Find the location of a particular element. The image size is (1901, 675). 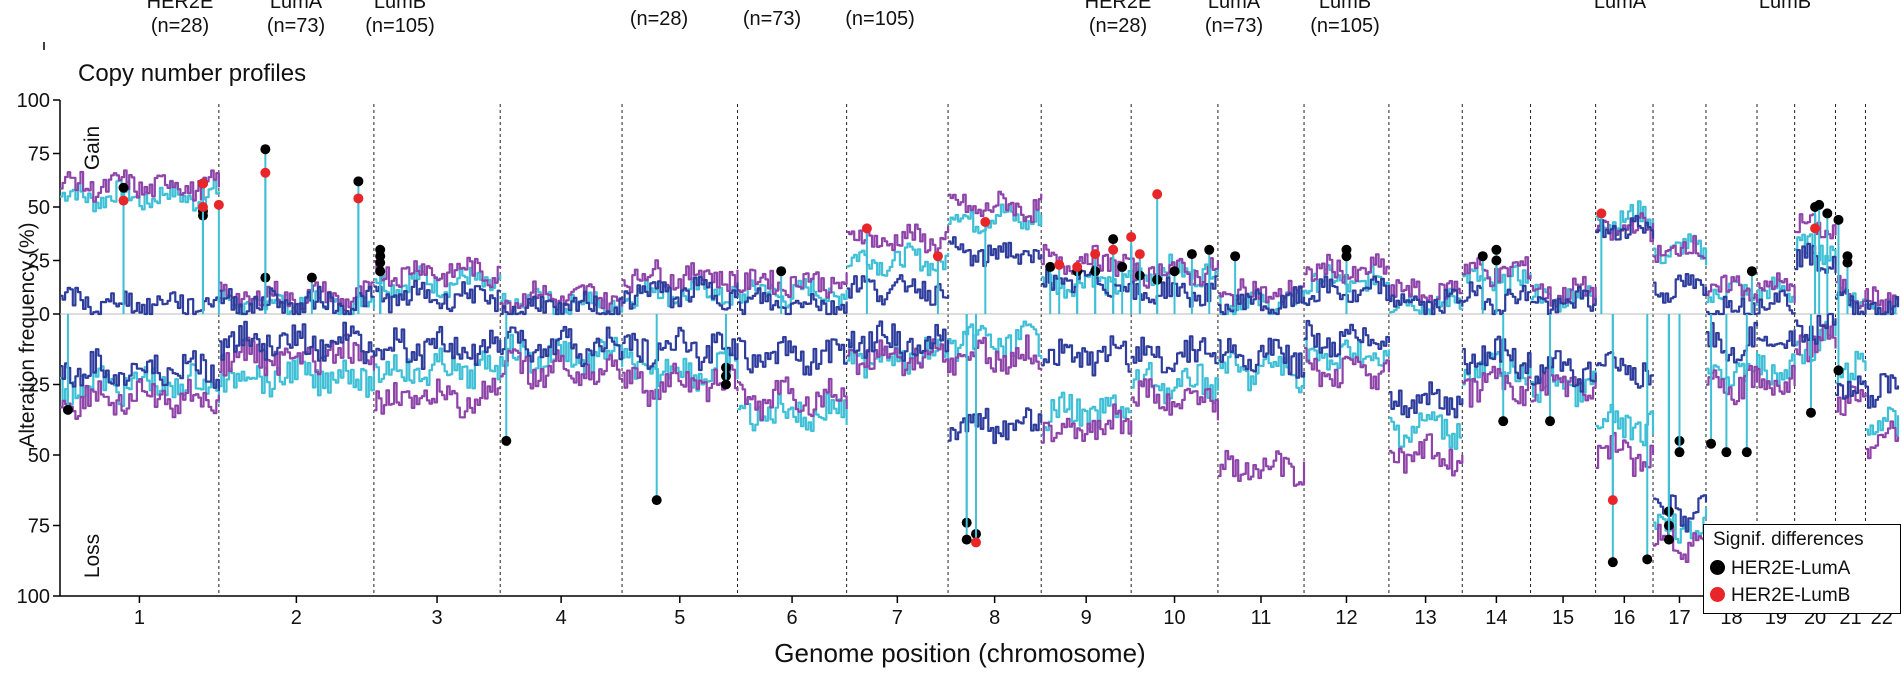

group-label-8-line2: (n=73) is located at coordinates (1234, 26).